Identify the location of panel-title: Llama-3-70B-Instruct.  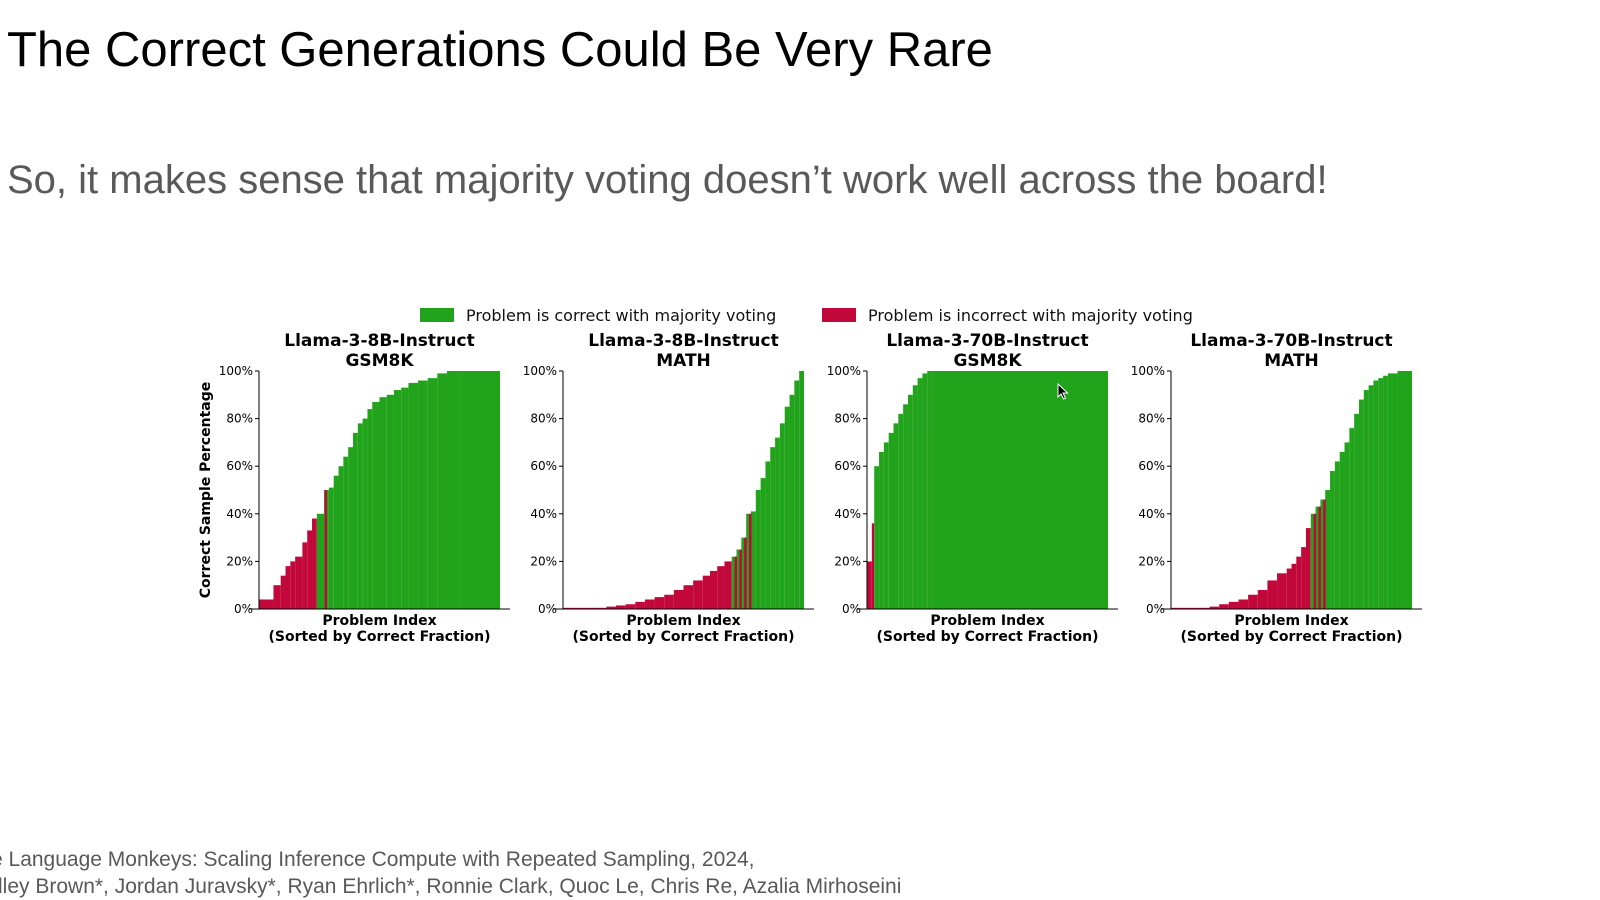
(987, 341).